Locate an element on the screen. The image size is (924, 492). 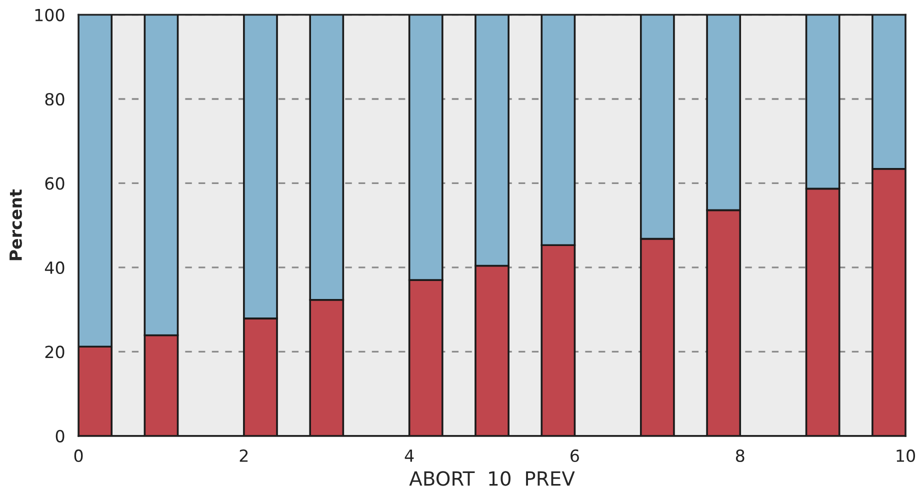
y-tick-label: 40 is located at coordinates (54, 267).